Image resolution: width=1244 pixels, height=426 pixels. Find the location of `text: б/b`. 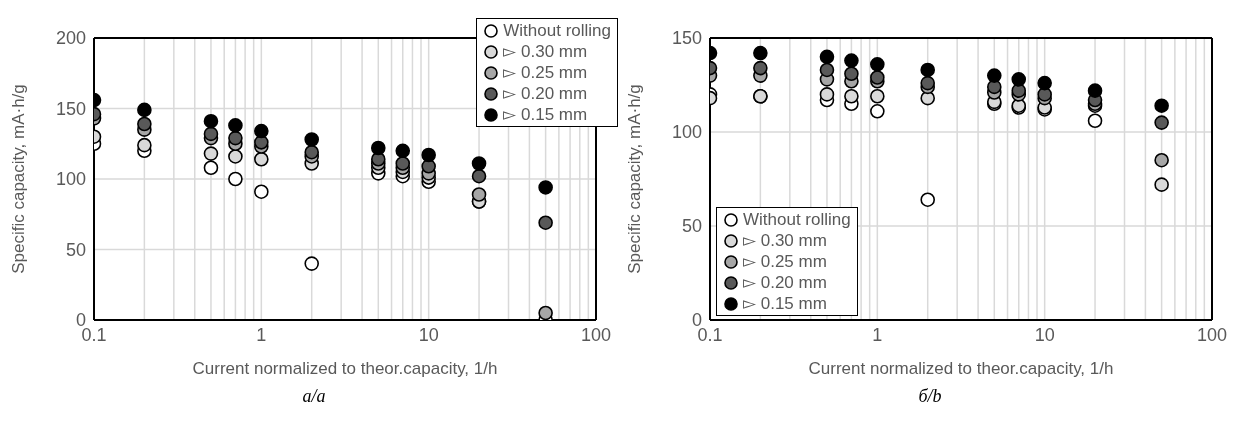

text: б/b is located at coordinates (930, 396).